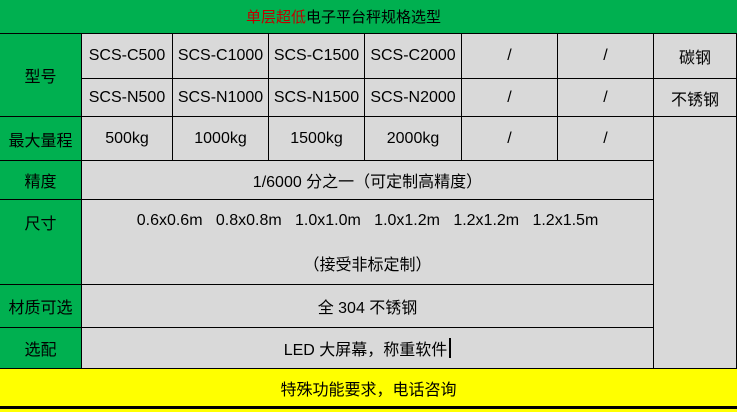 The image size is (737, 412). What do you see at coordinates (695, 56) in the screenshot?
I see `material-cell: 碳钢` at bounding box center [695, 56].